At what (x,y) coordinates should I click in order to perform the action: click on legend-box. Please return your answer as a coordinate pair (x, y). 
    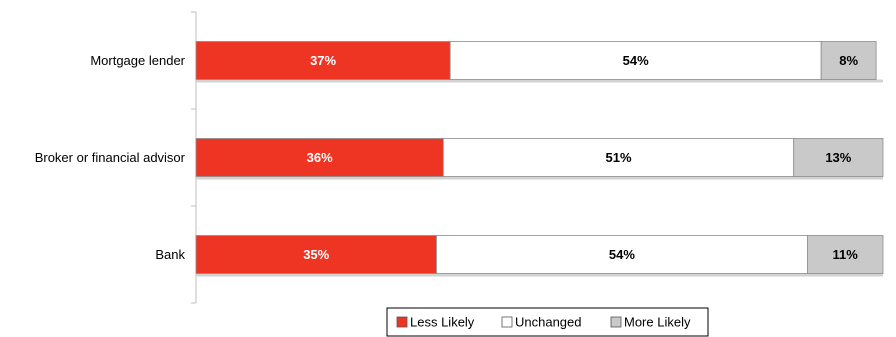
    Looking at the image, I should click on (547, 322).